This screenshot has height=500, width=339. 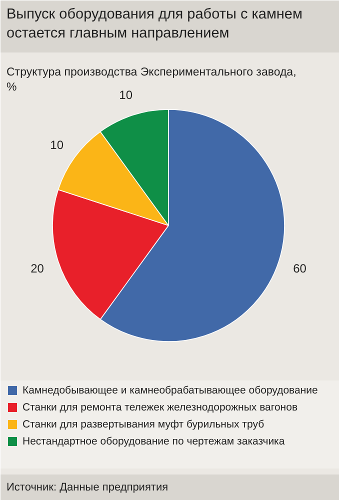 What do you see at coordinates (300, 269) in the screenshot?
I see `data-label: 60` at bounding box center [300, 269].